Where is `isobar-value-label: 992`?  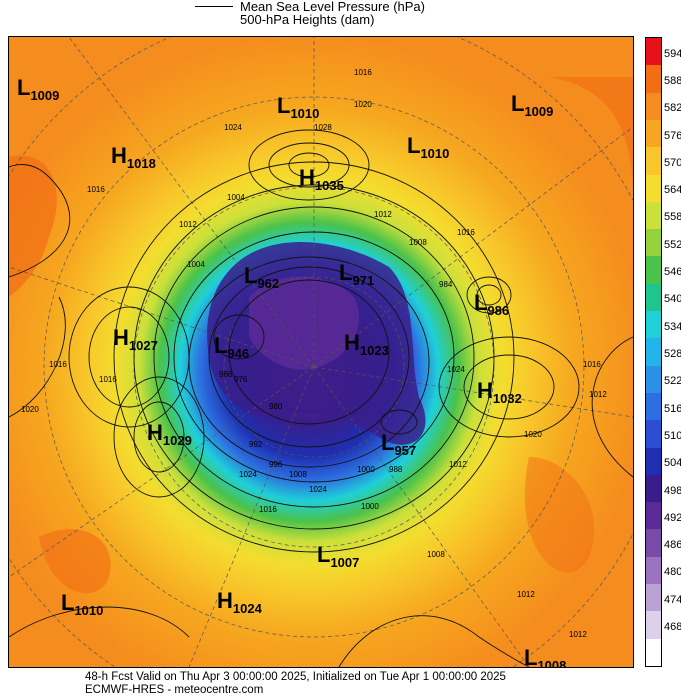
isobar-value-label: 992 is located at coordinates (256, 444).